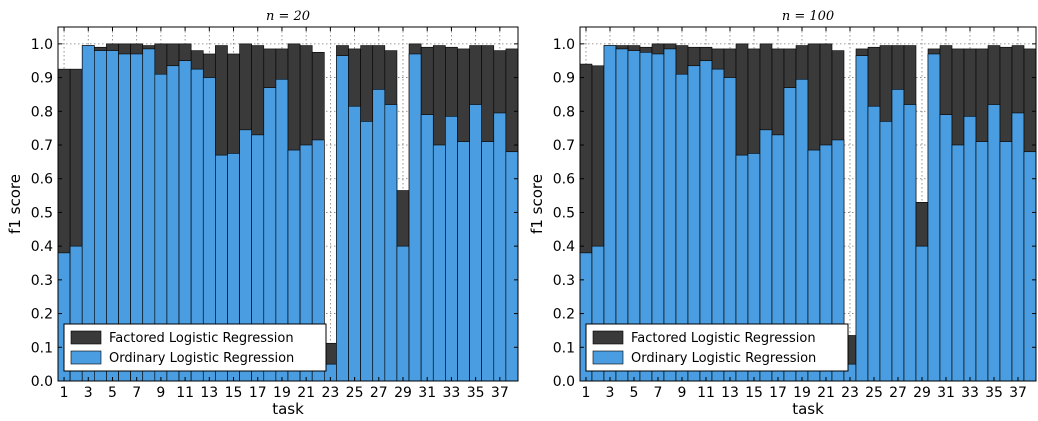 The height and width of the screenshot is (421, 1038). I want to click on legend-label-ordinary: Ordinary Logistic Regression, so click(723, 358).